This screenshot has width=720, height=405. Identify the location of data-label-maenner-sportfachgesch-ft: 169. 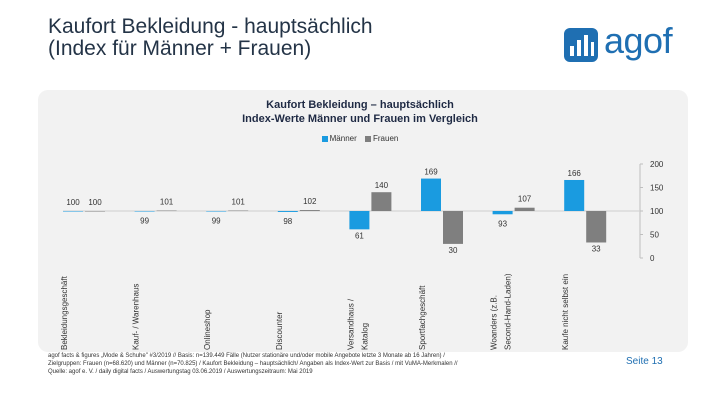
(431, 172).